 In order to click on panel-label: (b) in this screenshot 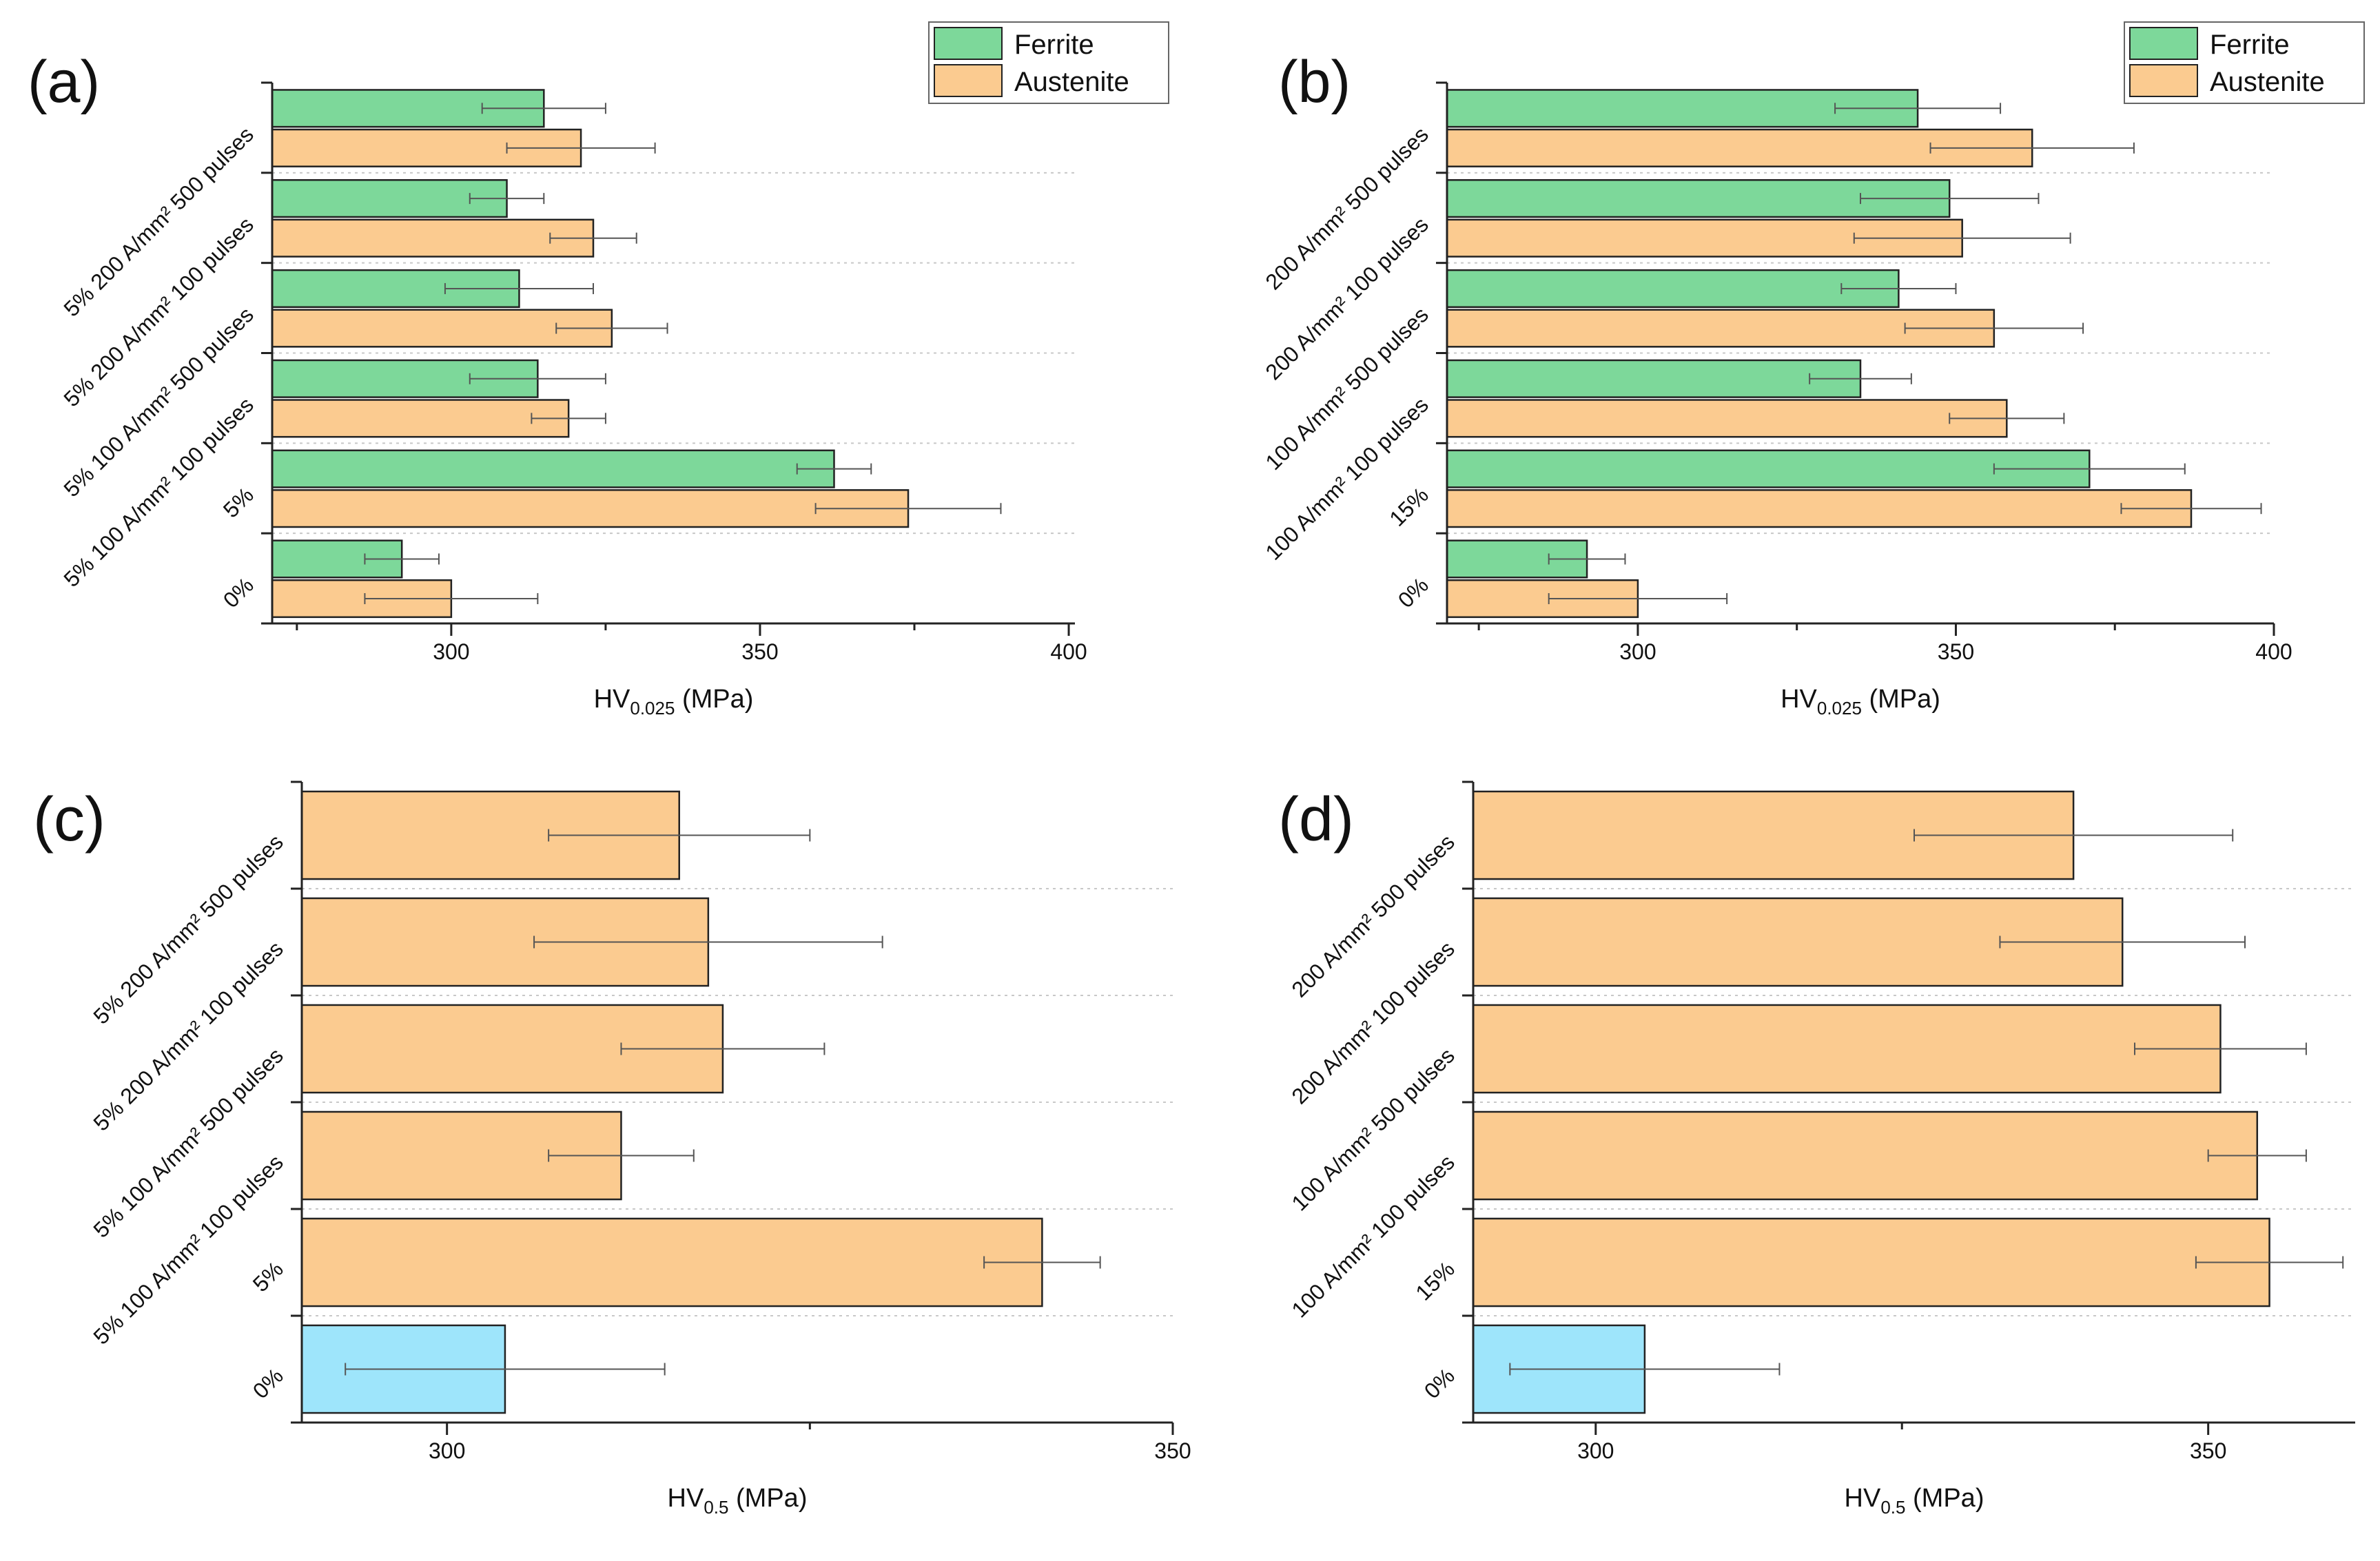, I will do `click(1314, 82)`.